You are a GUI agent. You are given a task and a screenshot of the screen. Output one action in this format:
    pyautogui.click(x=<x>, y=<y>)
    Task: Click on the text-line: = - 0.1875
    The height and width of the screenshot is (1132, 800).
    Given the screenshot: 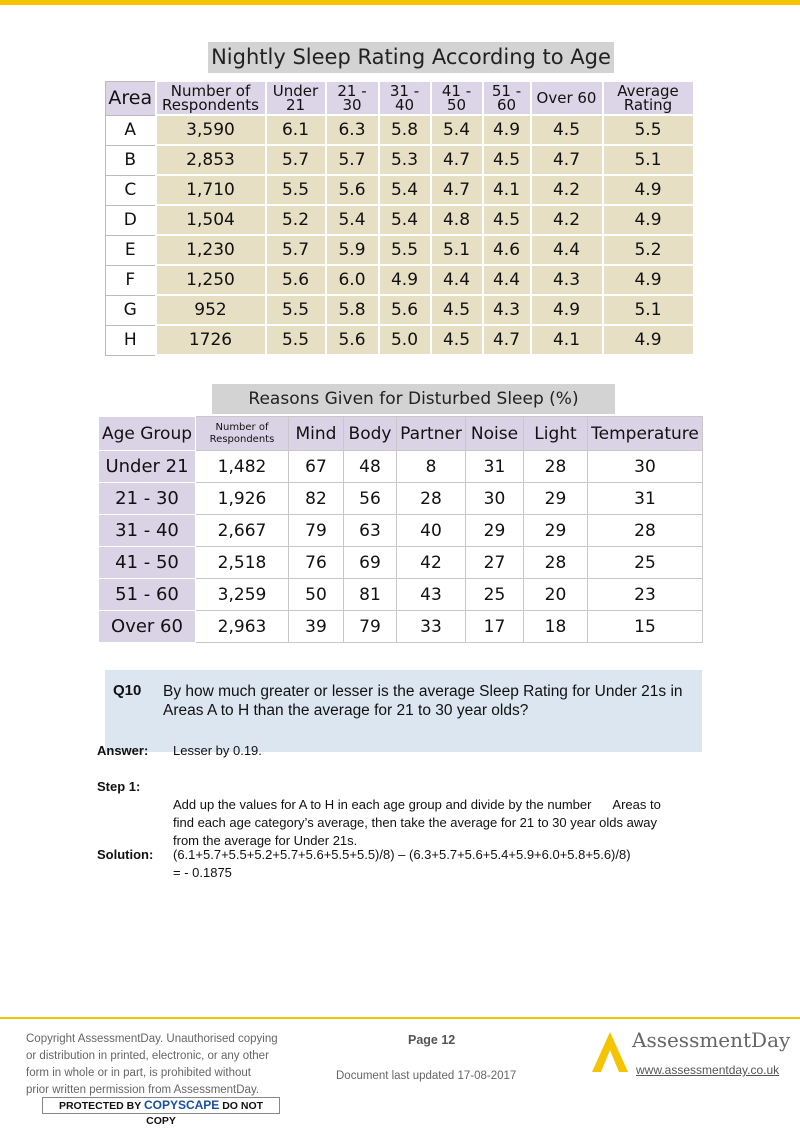 What is the action you would take?
    pyautogui.click(x=202, y=872)
    